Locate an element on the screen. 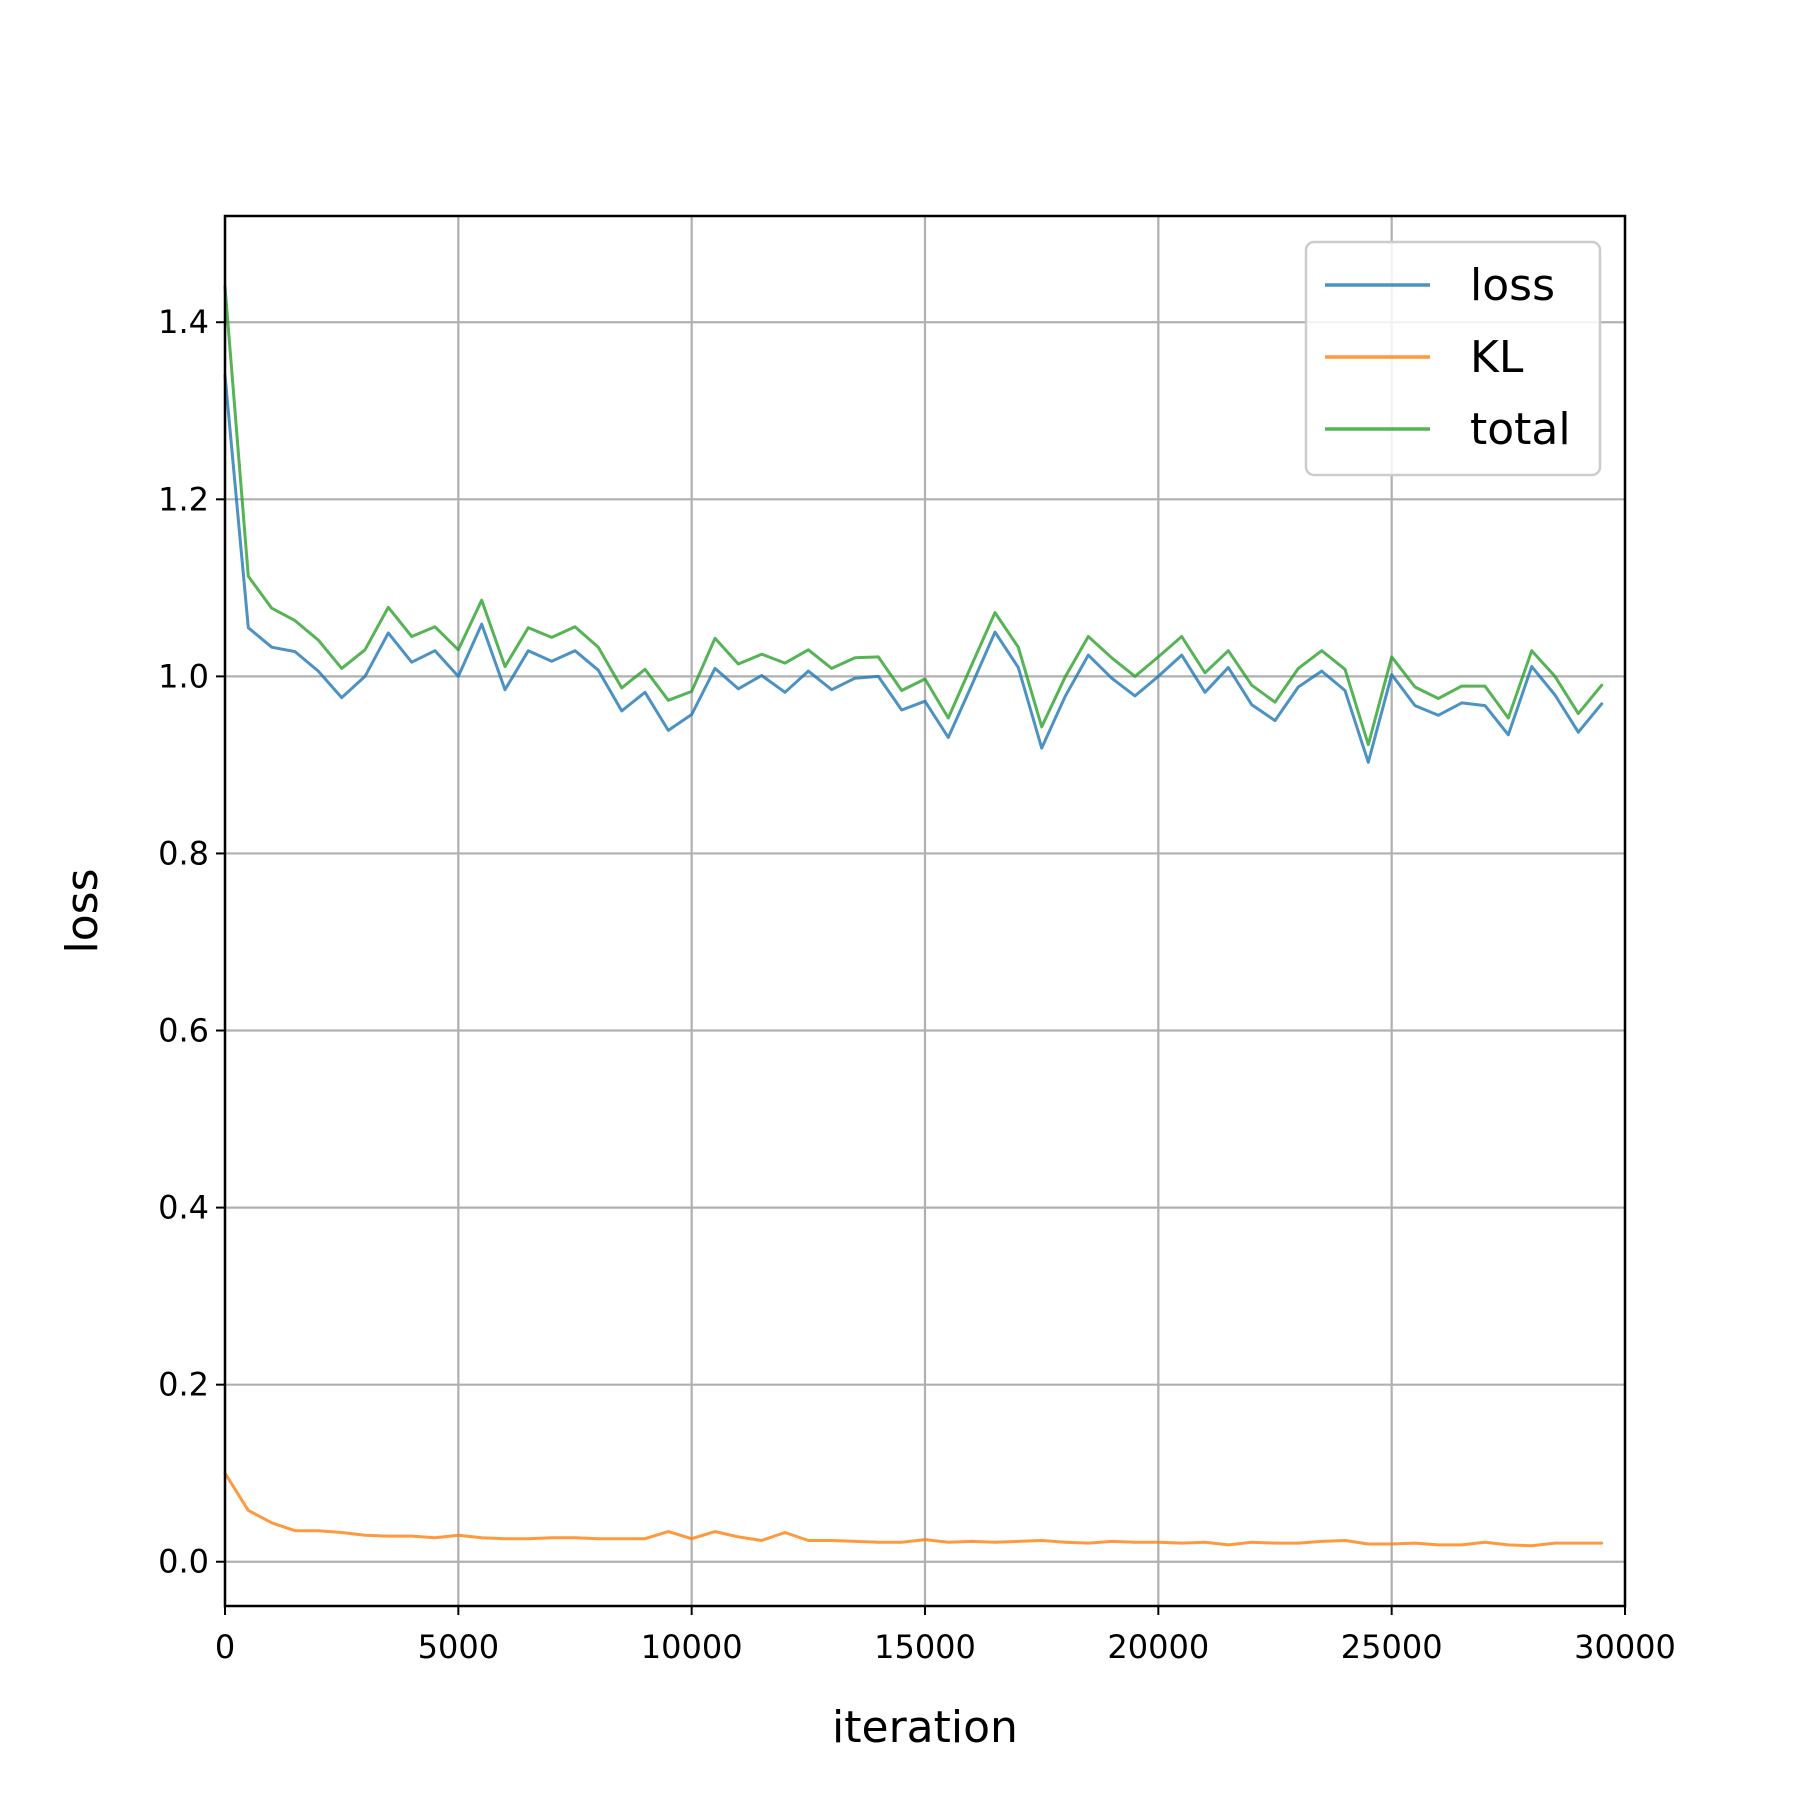  legend: loss KL total is located at coordinates (1453, 358).